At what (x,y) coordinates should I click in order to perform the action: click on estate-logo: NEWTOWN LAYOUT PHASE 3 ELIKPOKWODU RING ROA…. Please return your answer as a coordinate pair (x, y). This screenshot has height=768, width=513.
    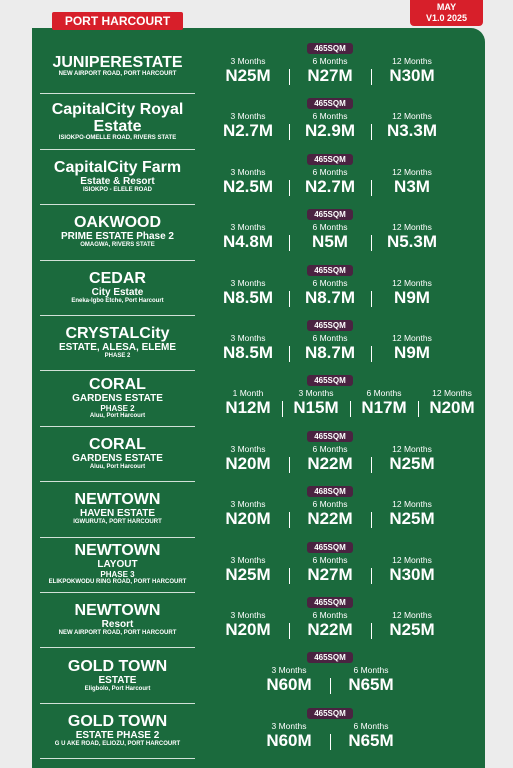
    Looking at the image, I should click on (117, 564).